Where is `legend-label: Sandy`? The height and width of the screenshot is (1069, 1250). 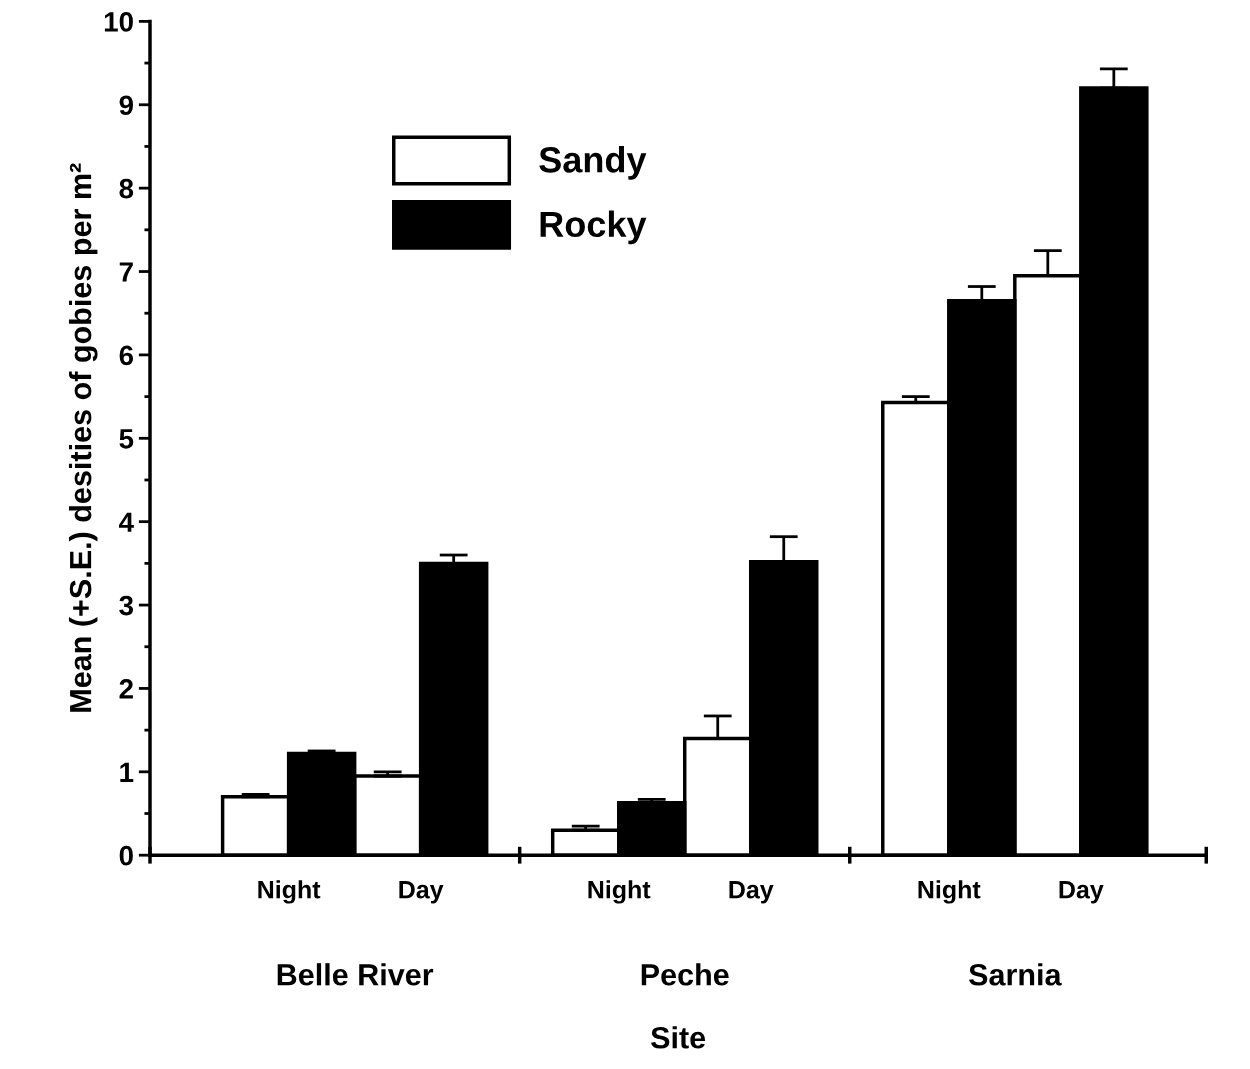
legend-label: Sandy is located at coordinates (593, 163).